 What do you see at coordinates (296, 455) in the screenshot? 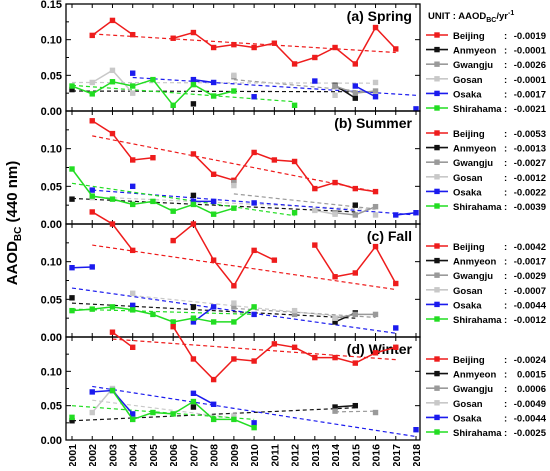
I see `x-tick-label: 2012` at bounding box center [296, 455].